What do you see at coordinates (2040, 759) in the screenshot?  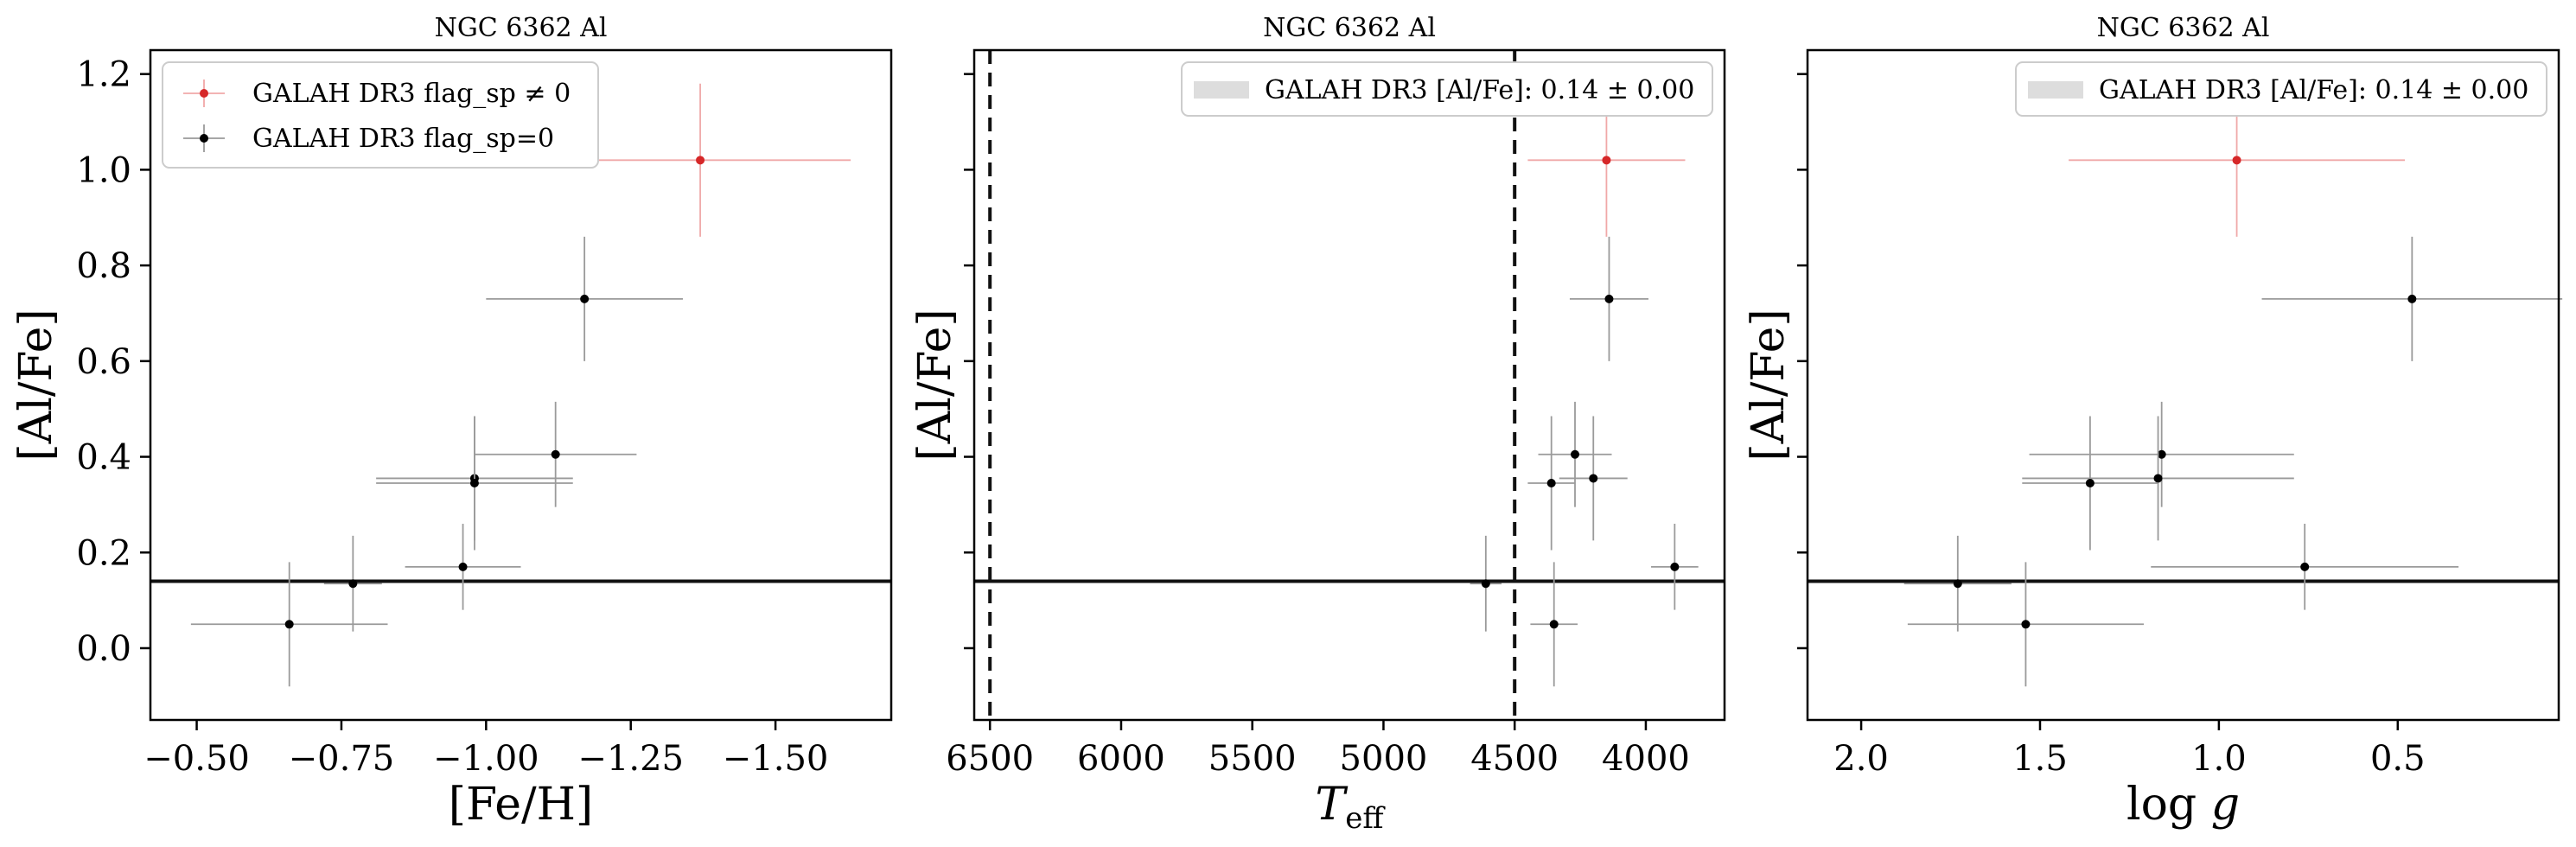 I see `x-tick-label: 1.5` at bounding box center [2040, 759].